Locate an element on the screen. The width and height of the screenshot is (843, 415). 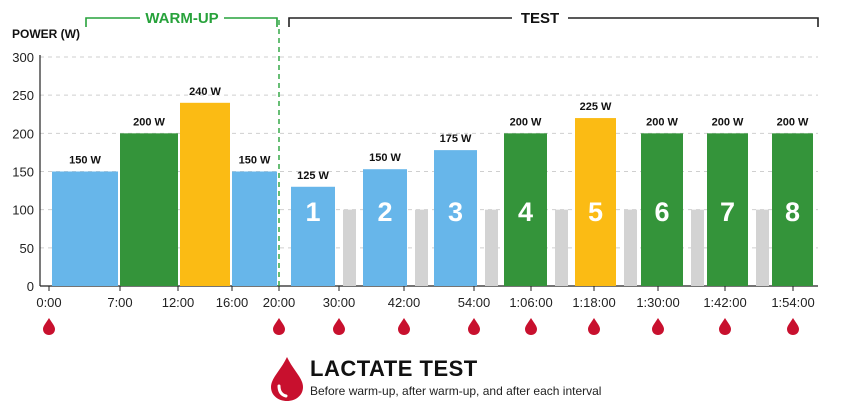
x-tick-label: 1:42:00 is located at coordinates (724, 302).